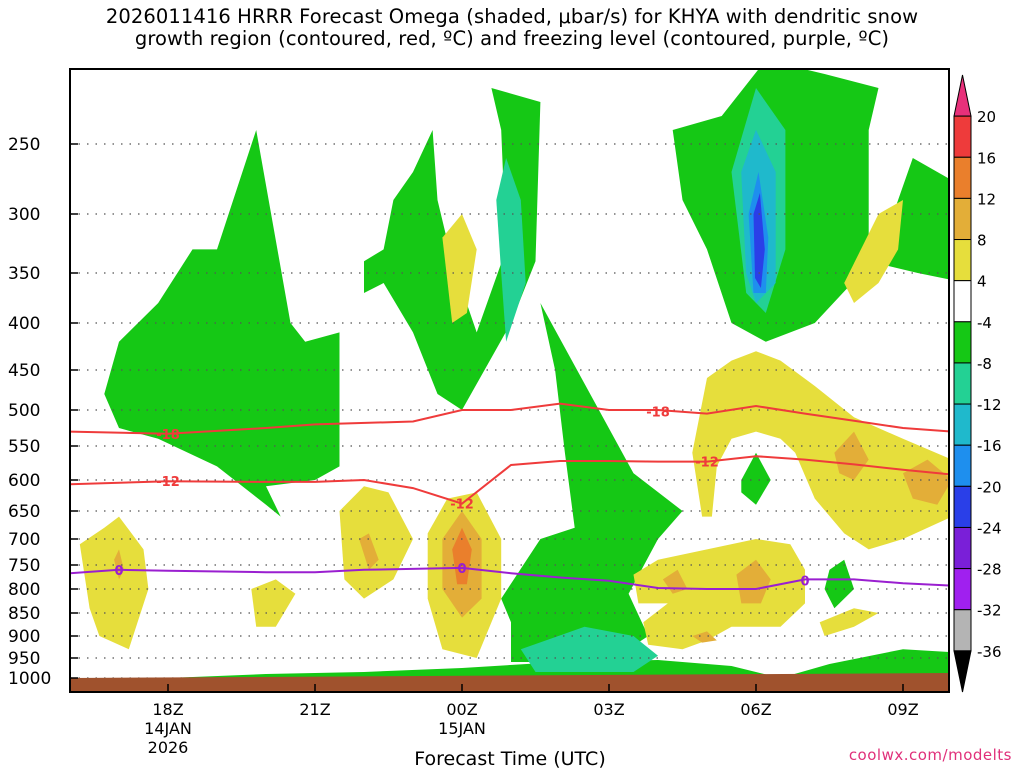  What do you see at coordinates (24, 215) in the screenshot?
I see `y-tick-300: 300` at bounding box center [24, 215].